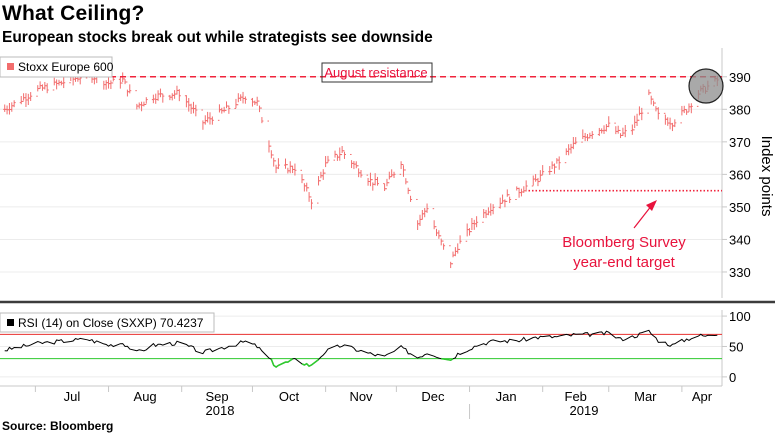  Describe the element at coordinates (145, 396) in the screenshot. I see `x-month-label: Aug` at that location.